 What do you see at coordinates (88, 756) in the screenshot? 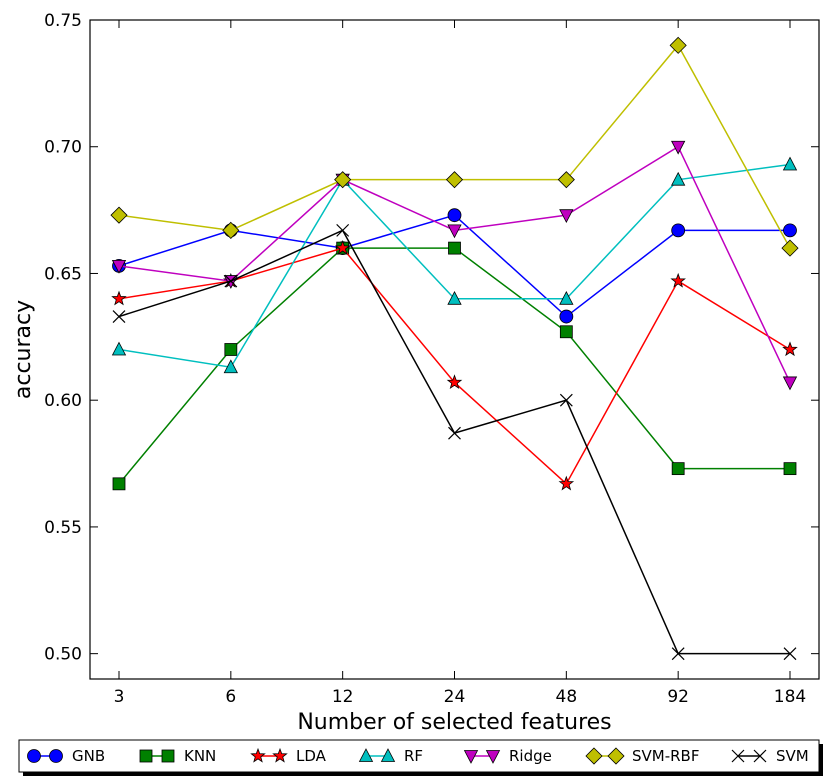
I see `legend-label: GNB` at bounding box center [88, 756].